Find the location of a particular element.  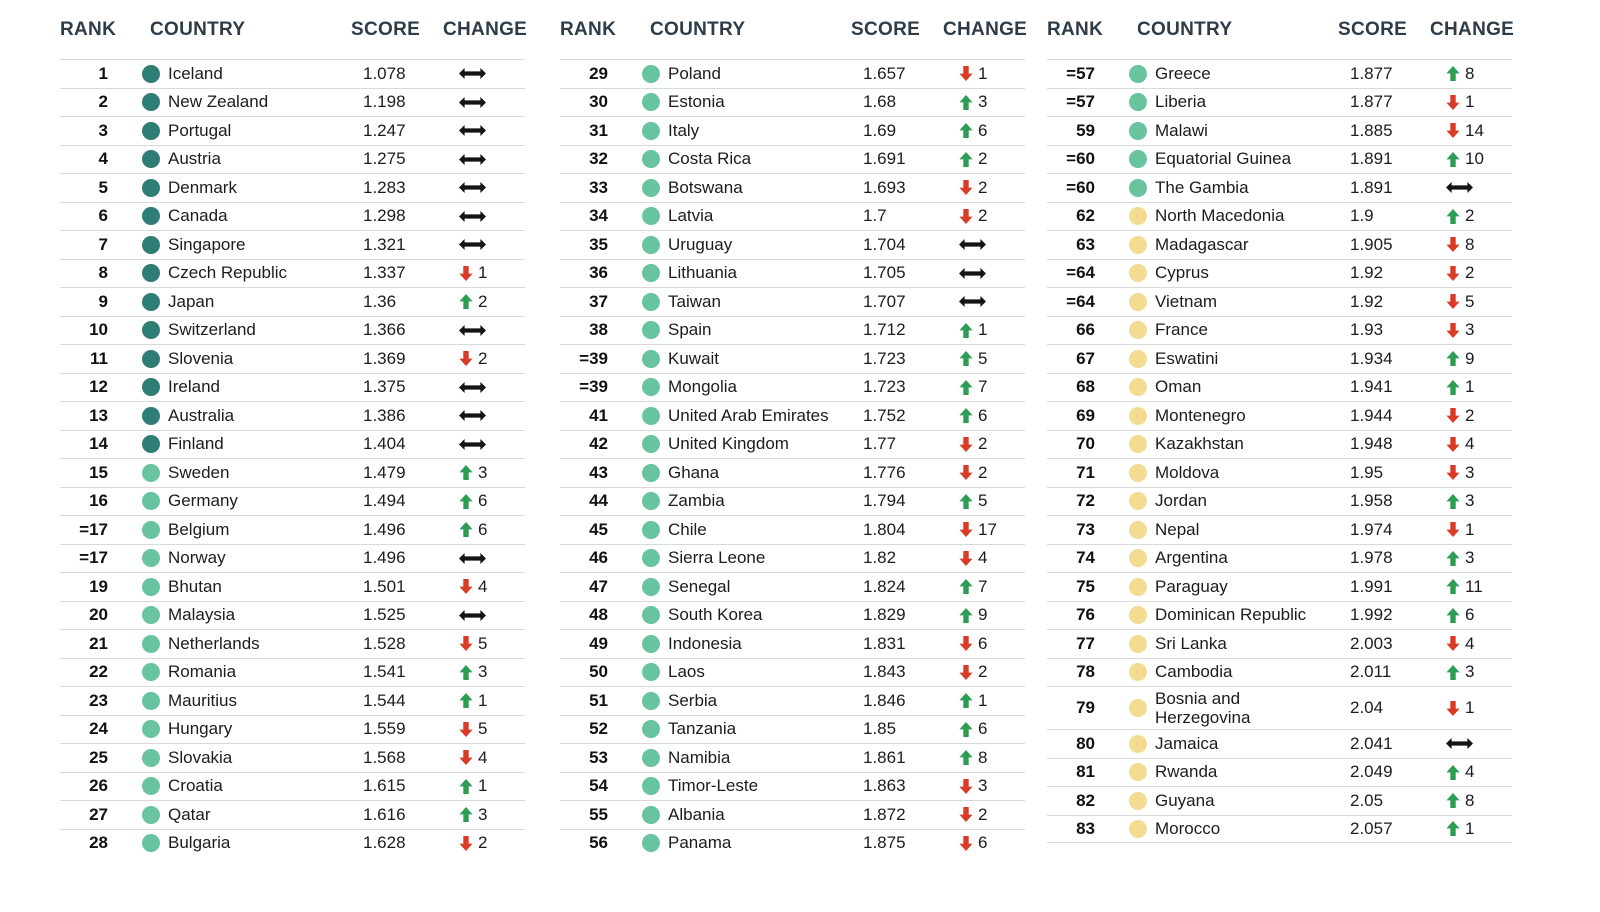

score-cell: 1.494 is located at coordinates (384, 501).